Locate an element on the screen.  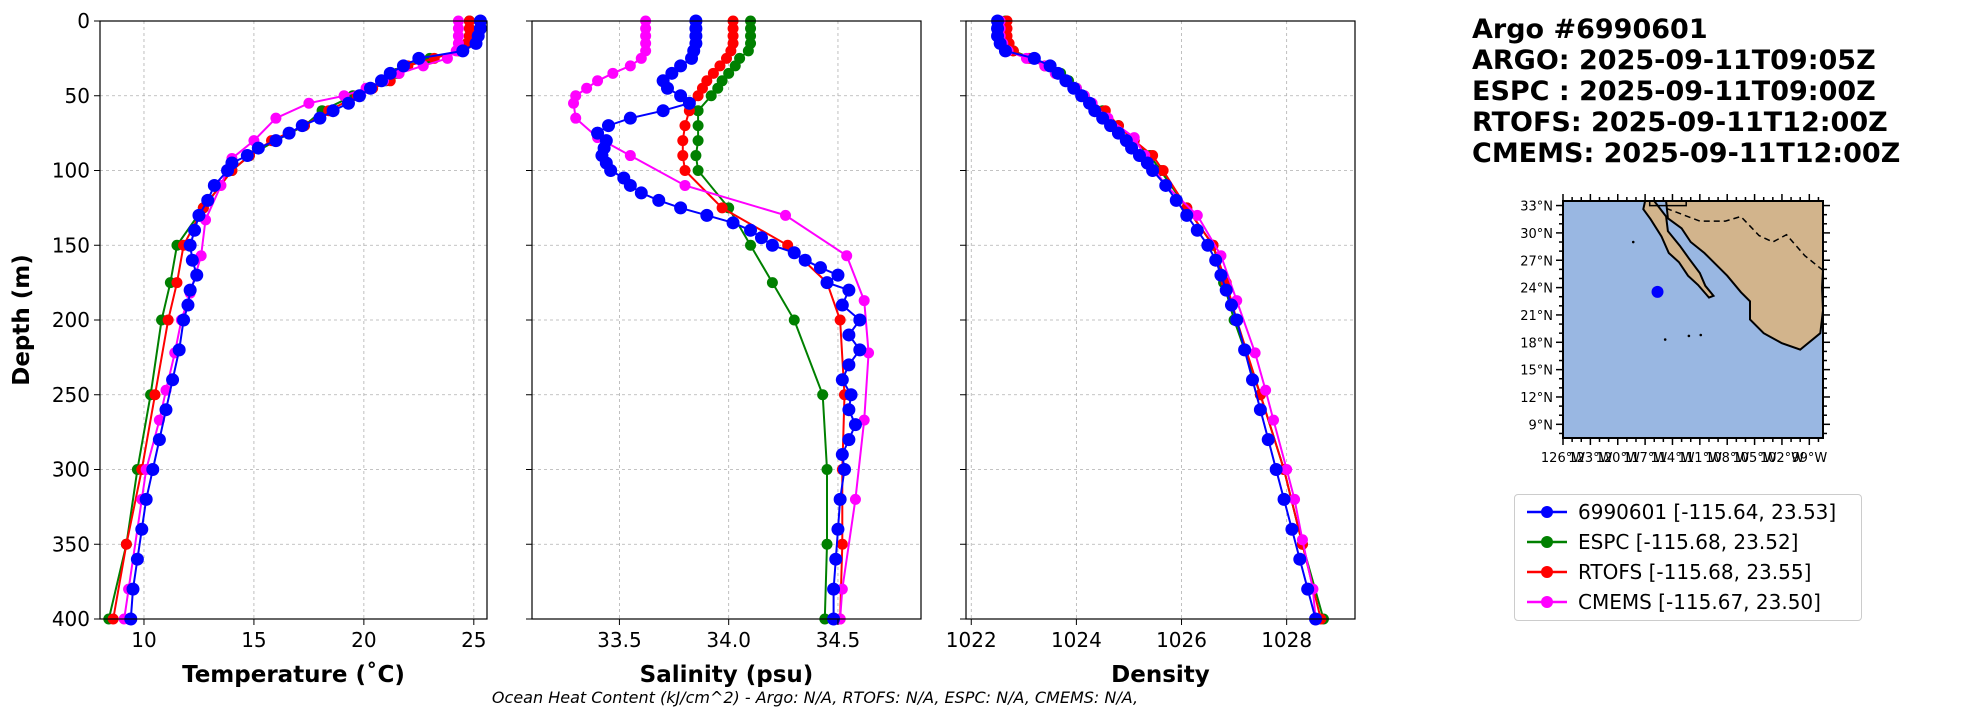
map-lon-label: 123°W is located at coordinates (1590, 458).